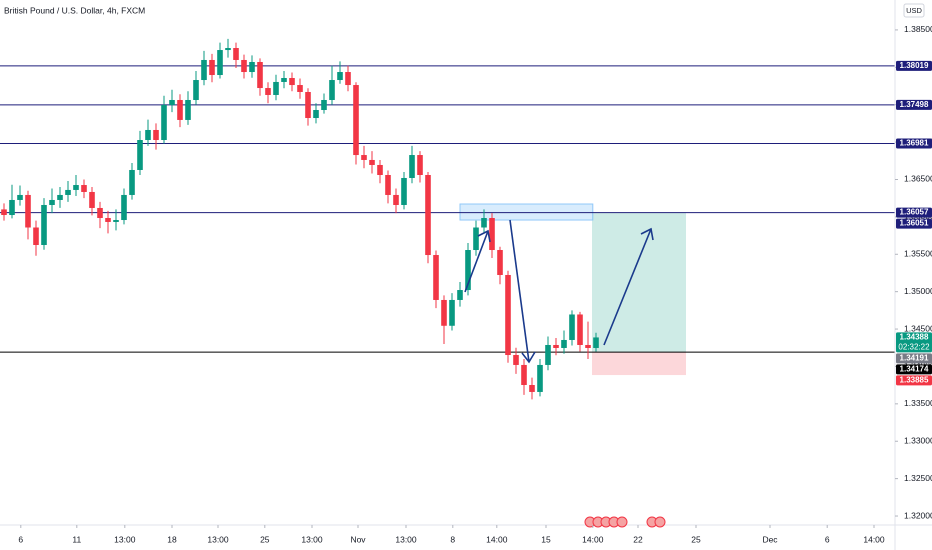 This screenshot has height=550, width=932. I want to click on price-tag-label: 1.36051, so click(914, 223).